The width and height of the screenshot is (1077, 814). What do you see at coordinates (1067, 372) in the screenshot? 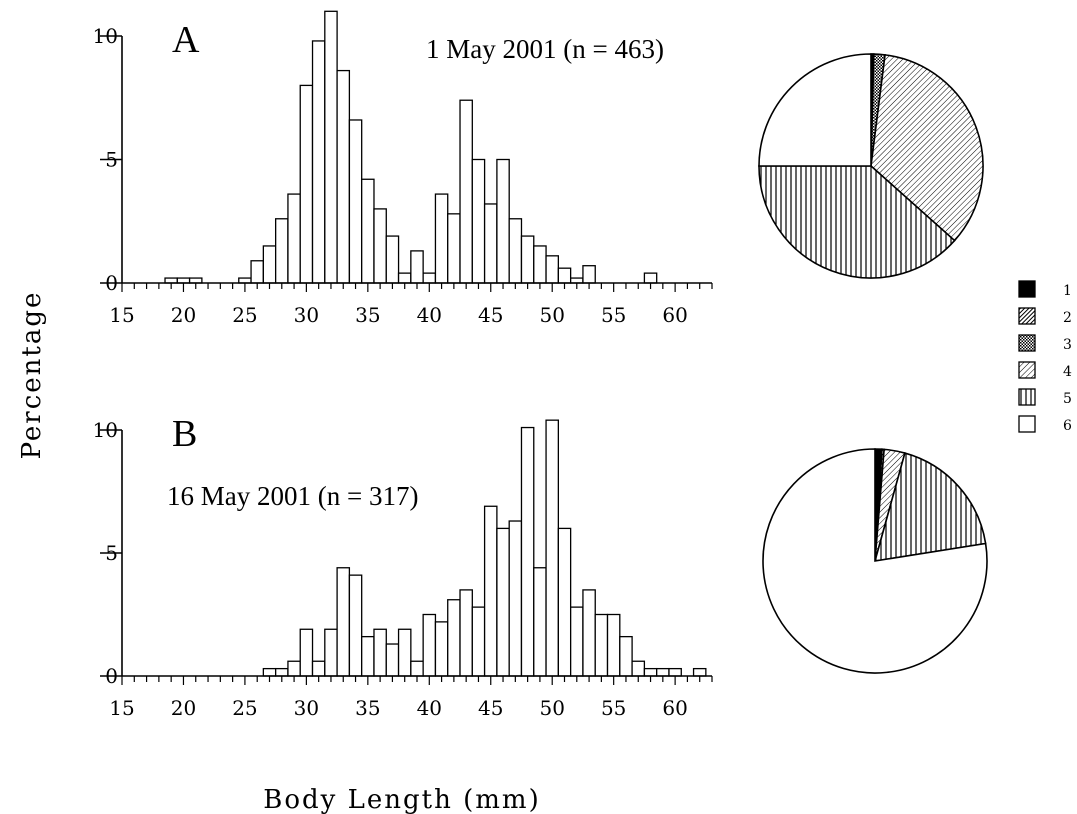
I see `legend-label: 4` at bounding box center [1067, 372].